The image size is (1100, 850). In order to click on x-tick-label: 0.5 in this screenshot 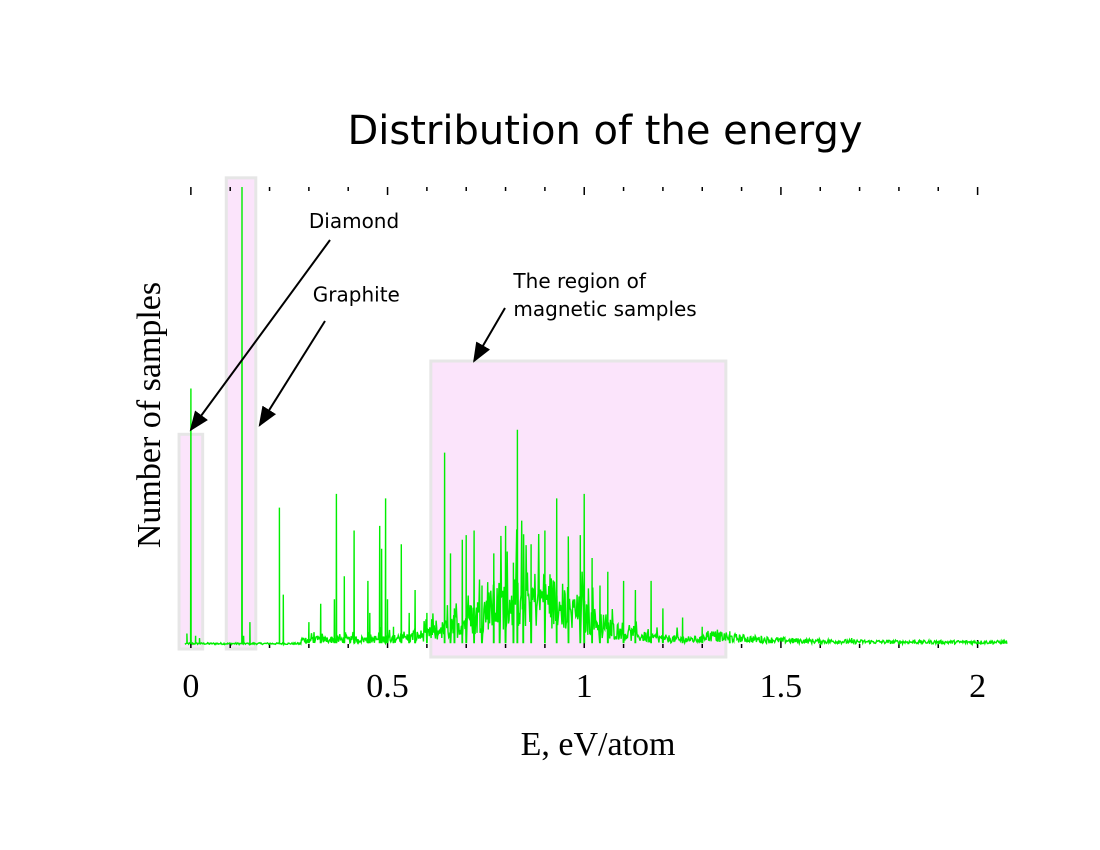, I will do `click(387, 686)`.